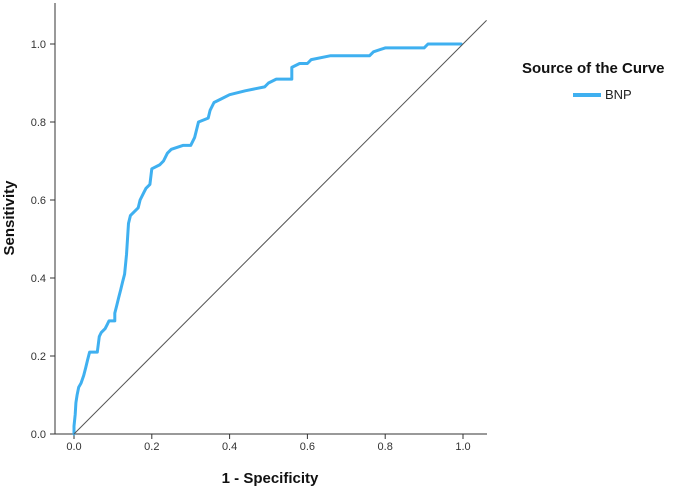 Image resolution: width=685 pixels, height=487 pixels. Describe the element at coordinates (462, 447) in the screenshot. I see `x-tick-label: 1.0` at that location.